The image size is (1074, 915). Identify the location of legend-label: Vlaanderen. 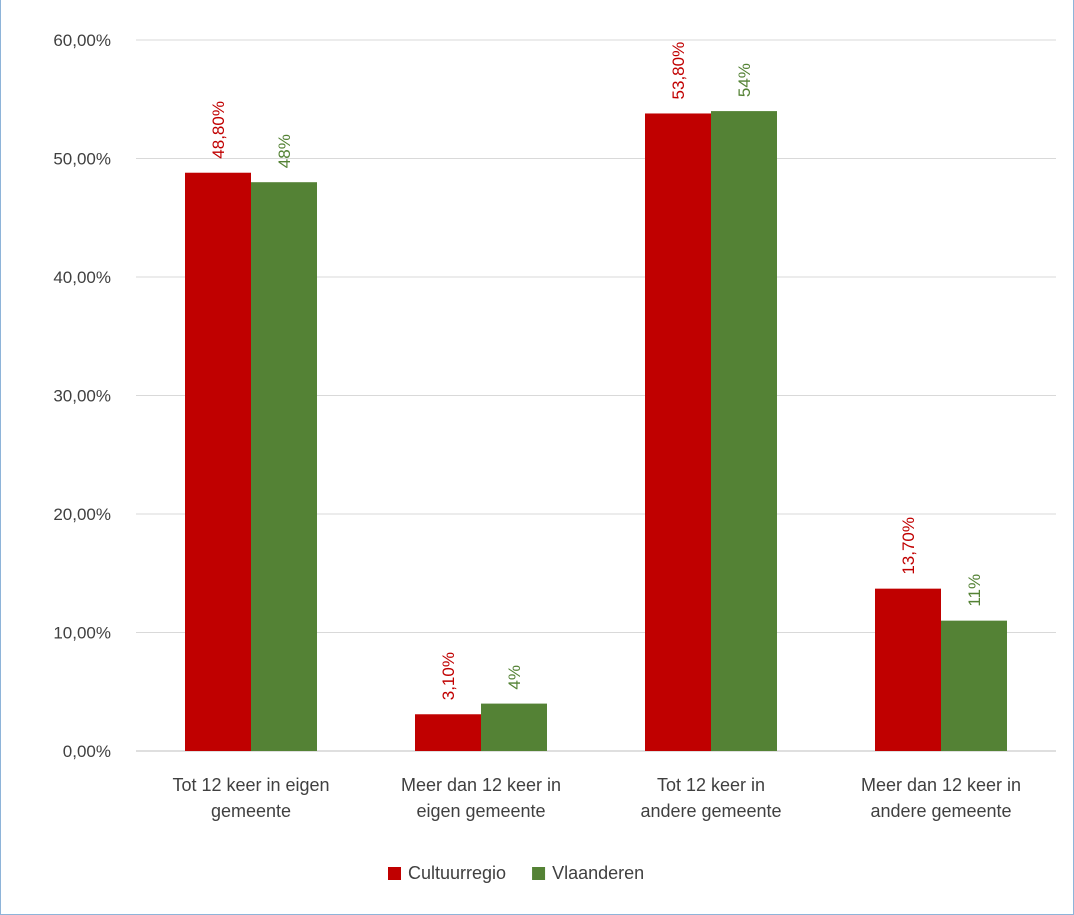
(598, 873).